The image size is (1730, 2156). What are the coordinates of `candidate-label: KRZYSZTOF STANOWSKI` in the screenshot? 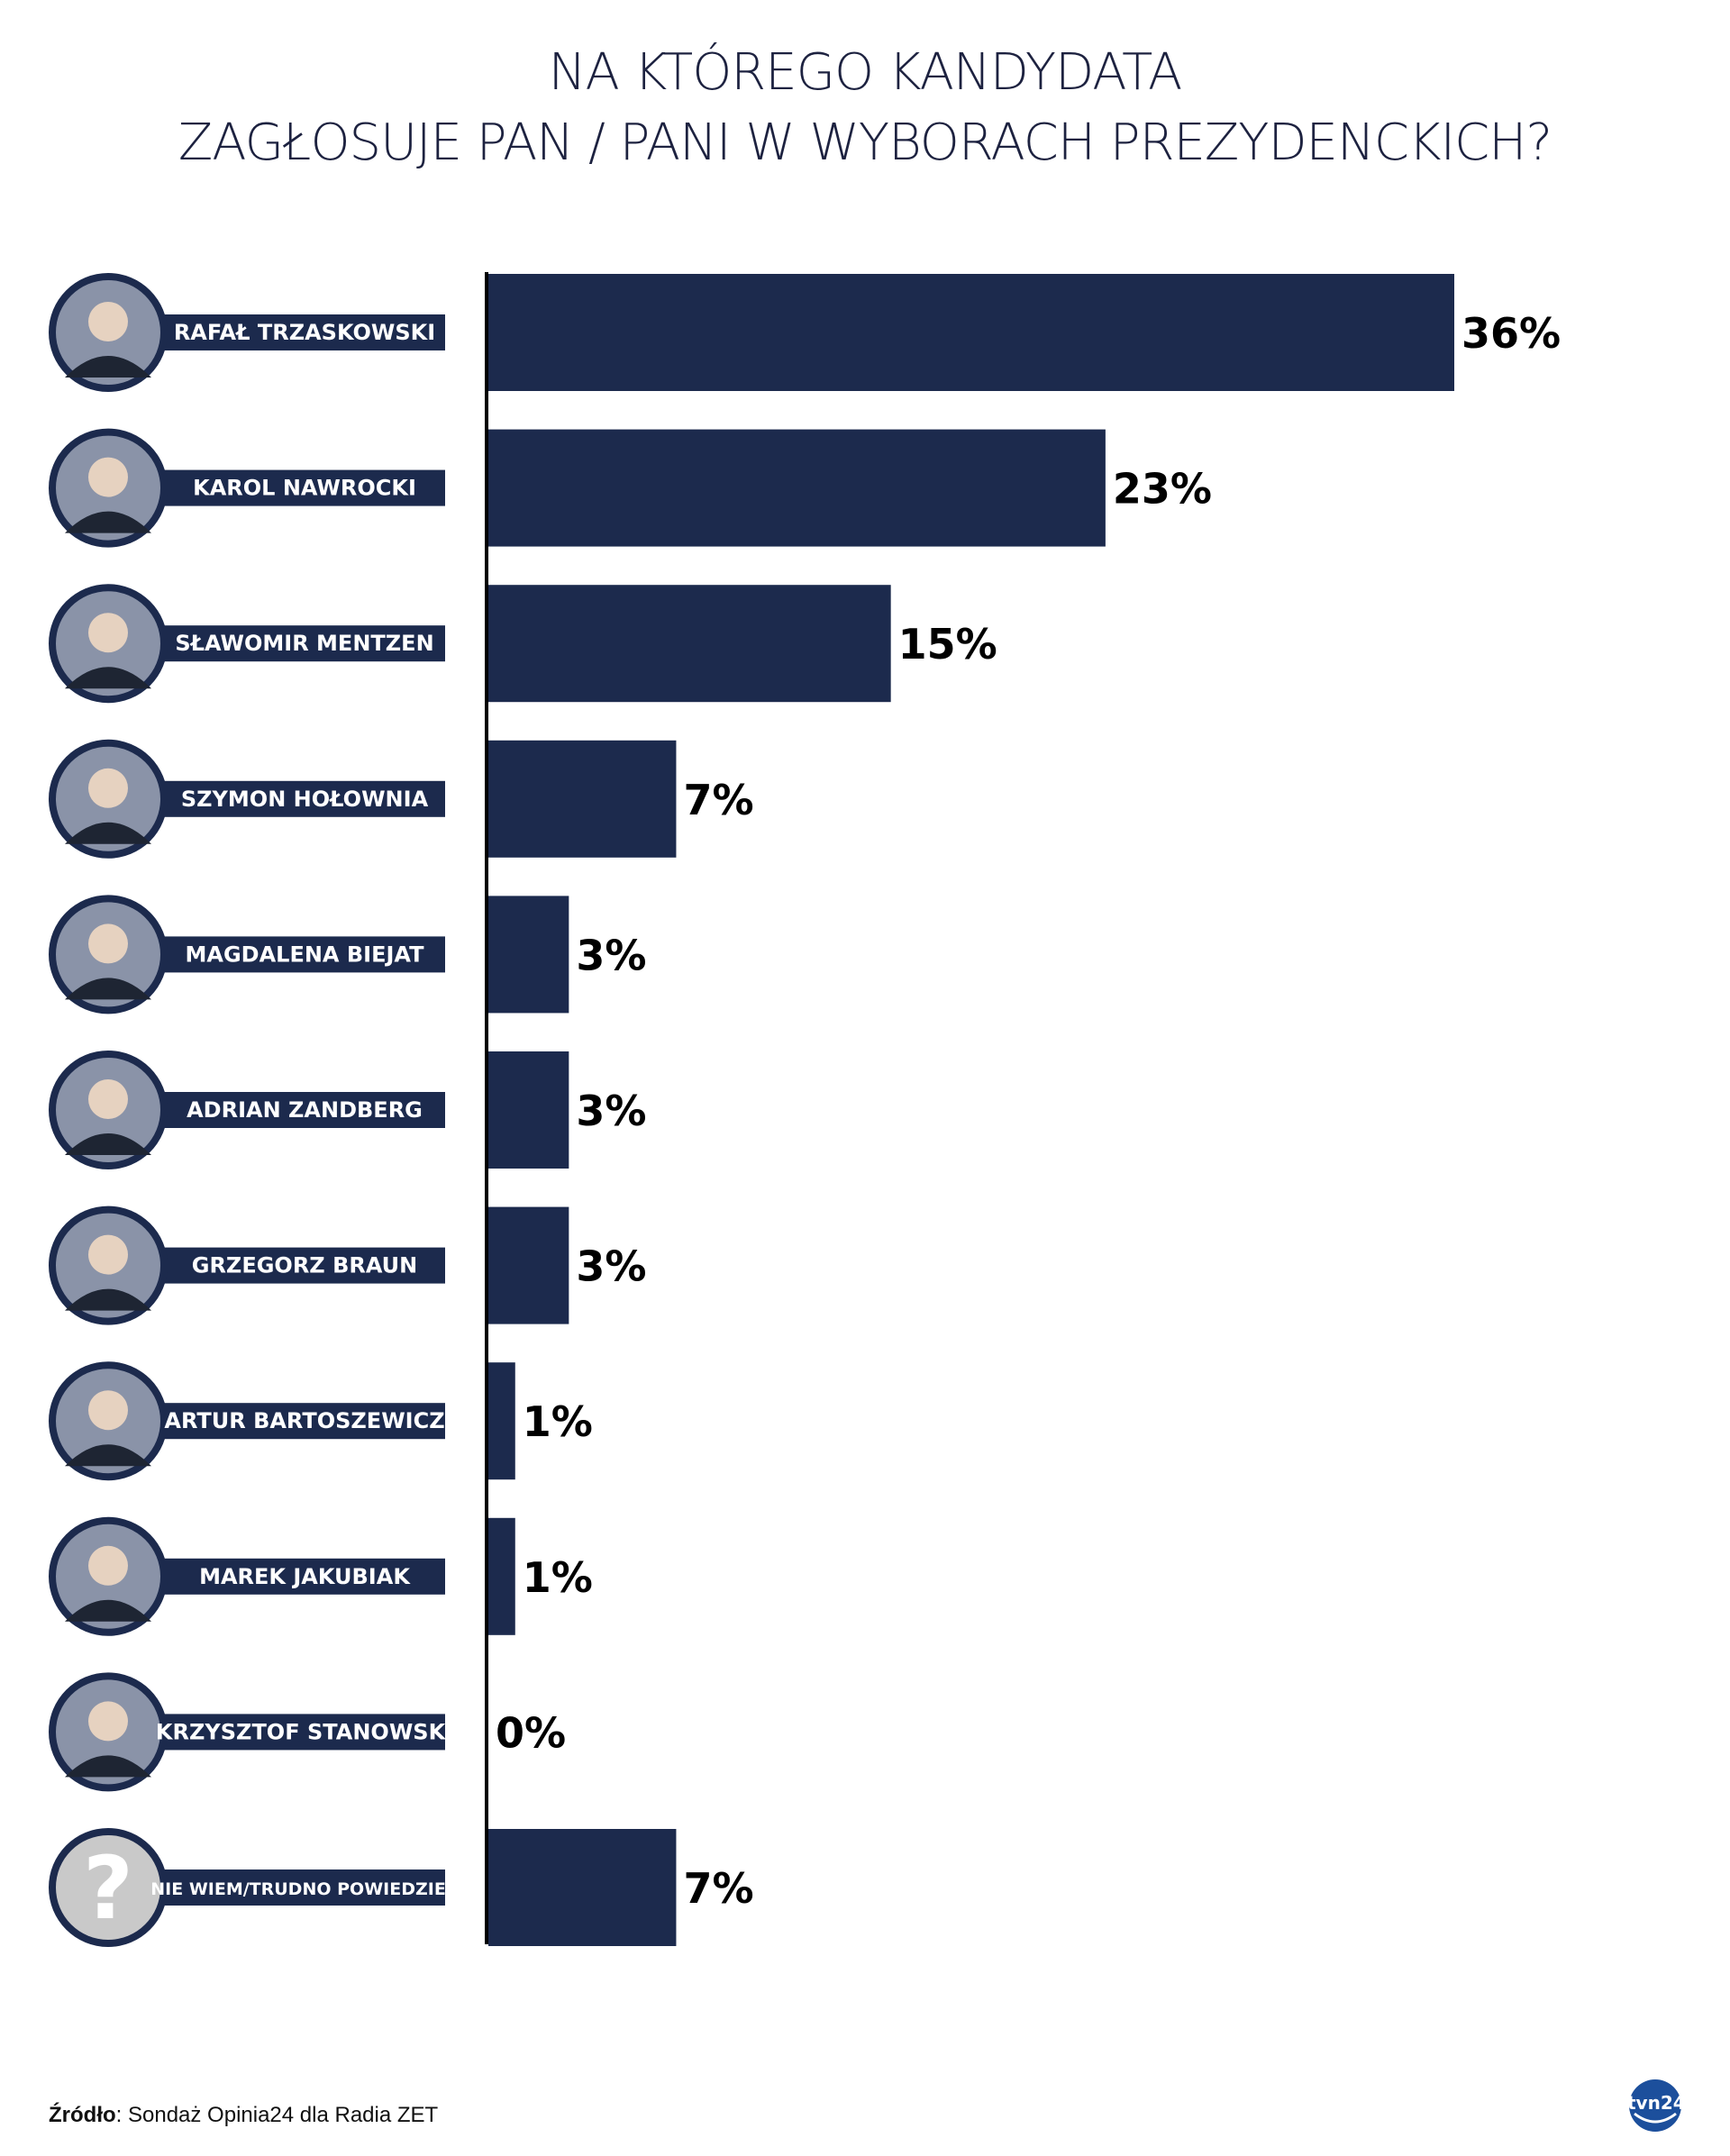 It's located at (304, 1731).